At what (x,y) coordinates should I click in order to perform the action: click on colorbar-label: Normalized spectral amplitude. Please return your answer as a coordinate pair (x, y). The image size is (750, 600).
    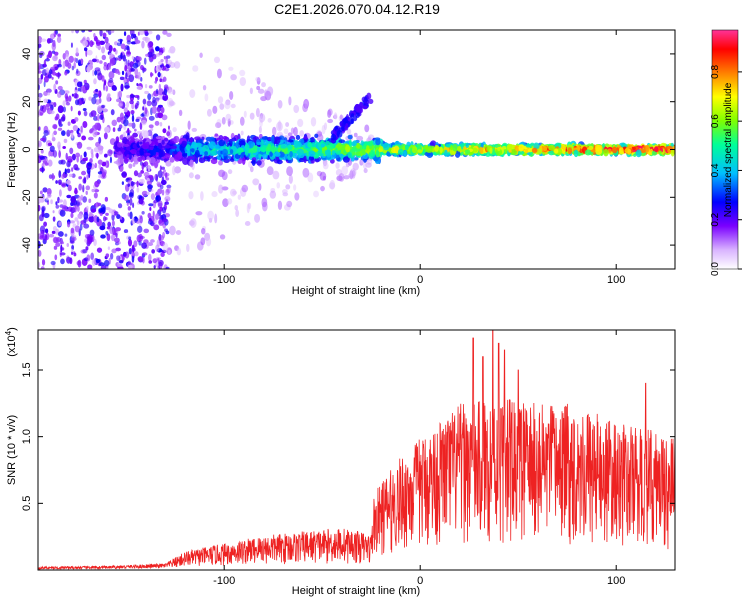
    Looking at the image, I should click on (728, 149).